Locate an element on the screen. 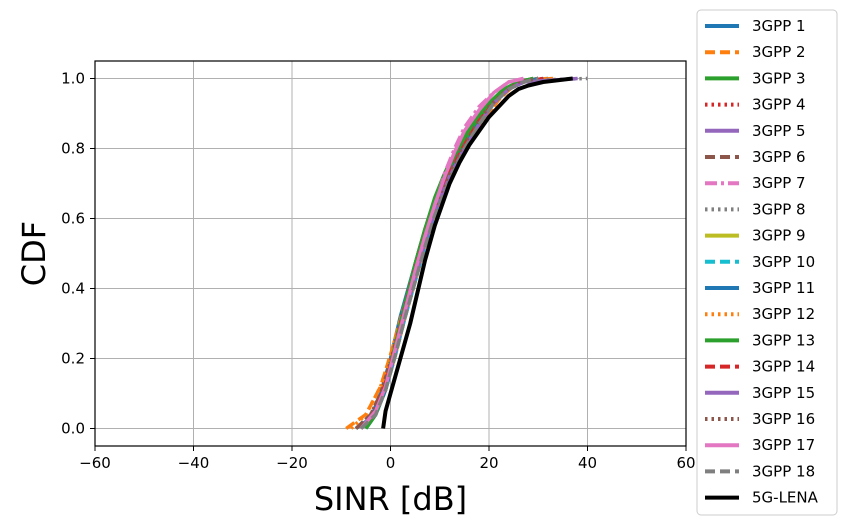 Image resolution: width=850 pixels, height=530 pixels. y-tick-label: 0.6 is located at coordinates (73, 219).